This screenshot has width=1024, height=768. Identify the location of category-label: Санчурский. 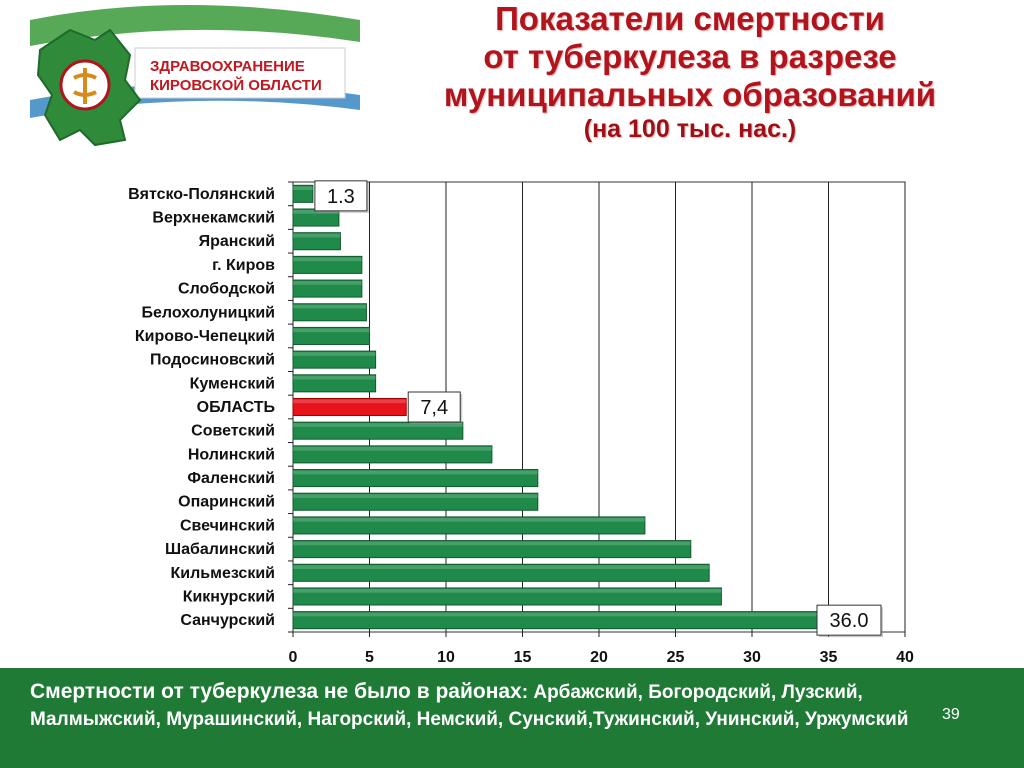
(227, 620).